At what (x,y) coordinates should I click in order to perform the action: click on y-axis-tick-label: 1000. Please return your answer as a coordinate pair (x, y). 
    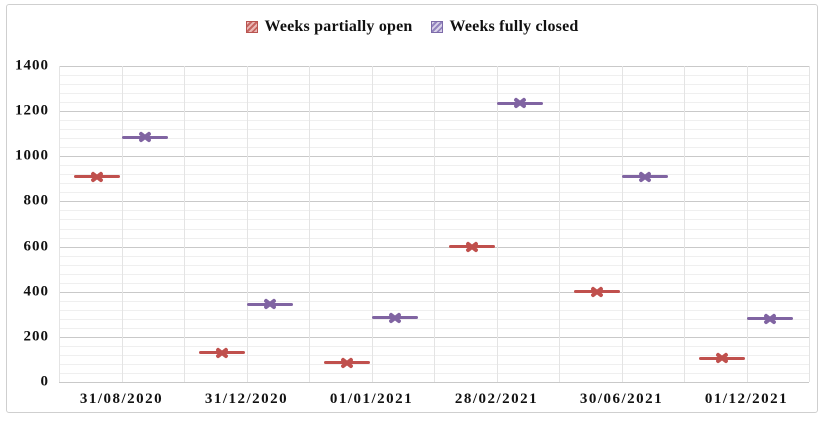
    Looking at the image, I should click on (32, 155).